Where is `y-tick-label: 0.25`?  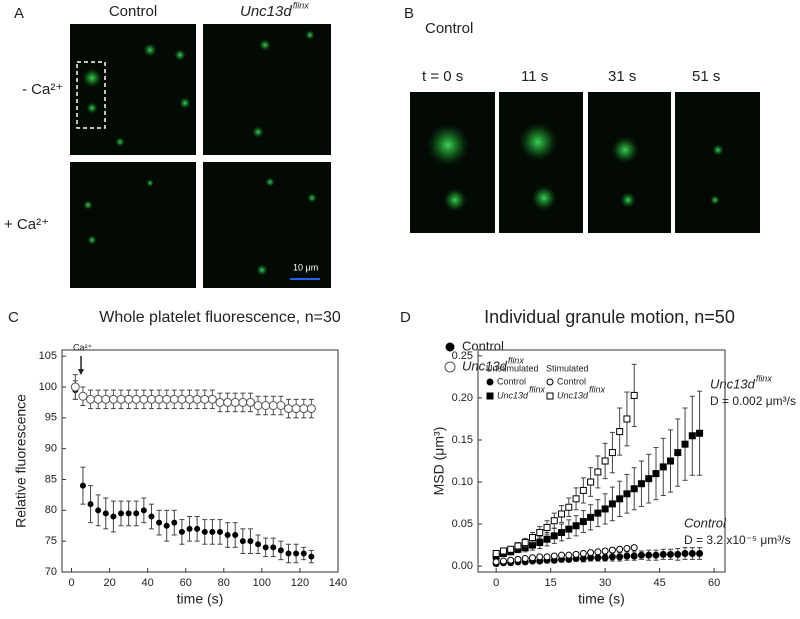 y-tick-label: 0.25 is located at coordinates (462, 356).